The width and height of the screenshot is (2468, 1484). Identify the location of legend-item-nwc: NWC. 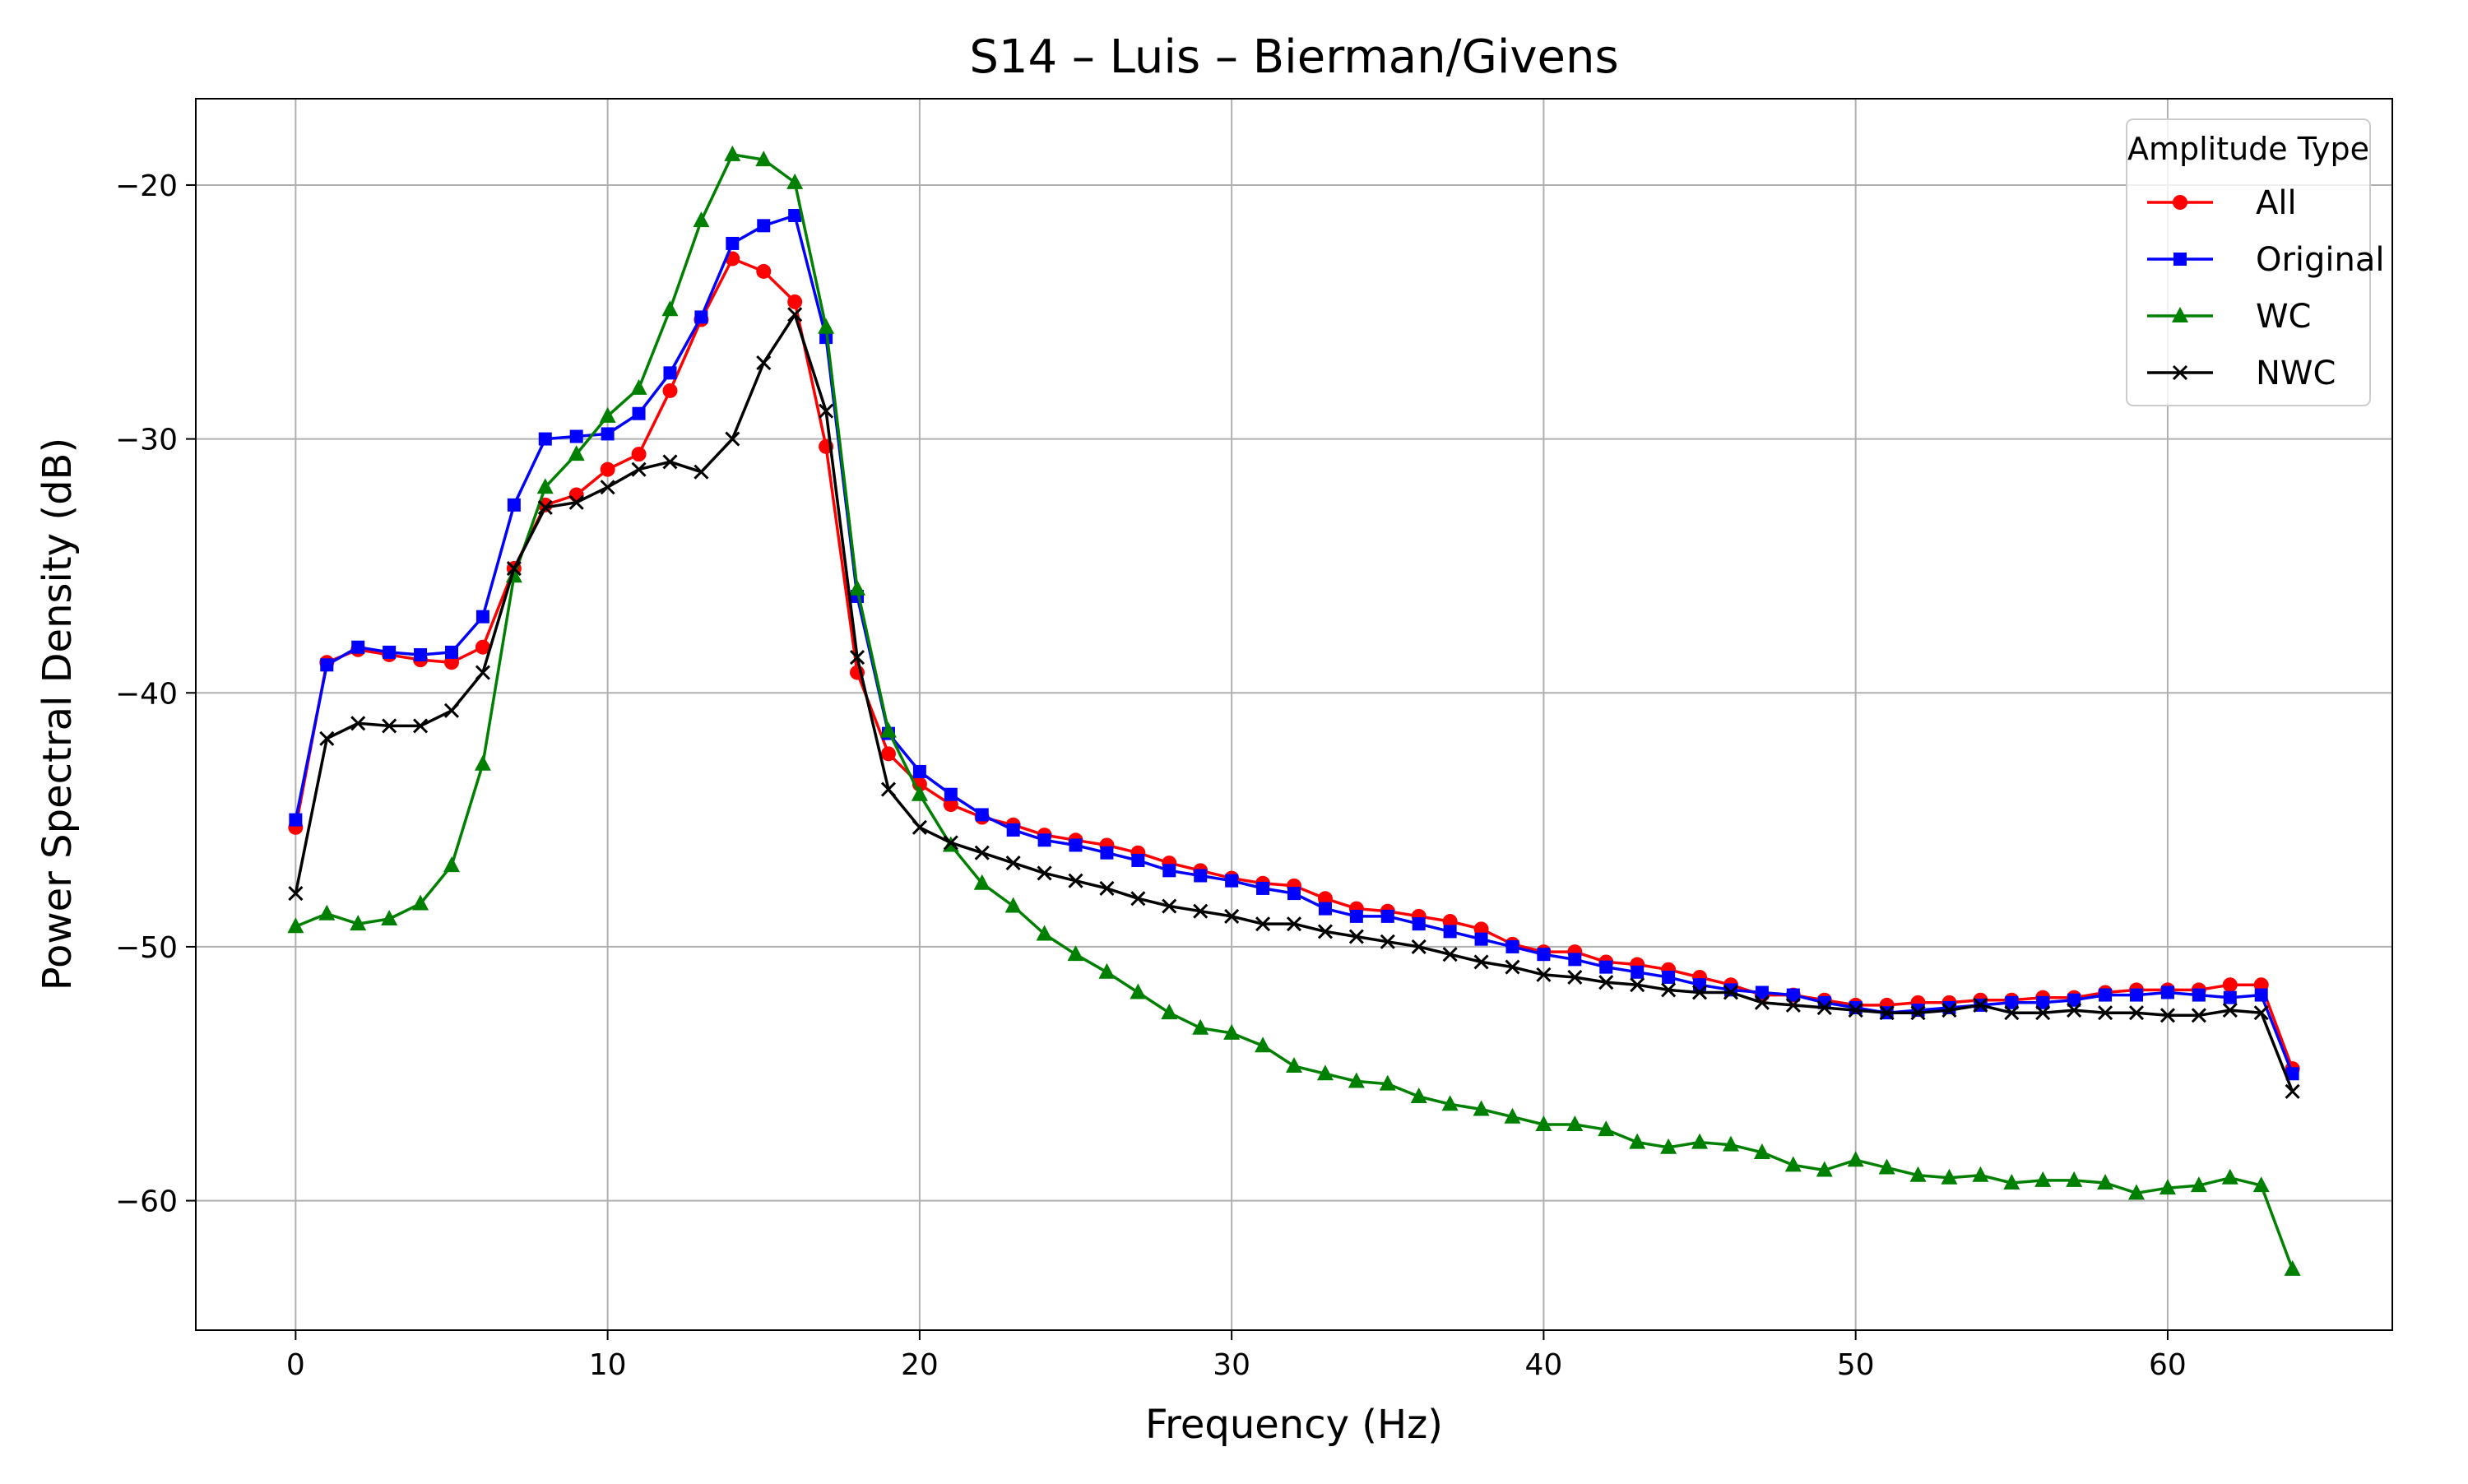
(2241, 373).